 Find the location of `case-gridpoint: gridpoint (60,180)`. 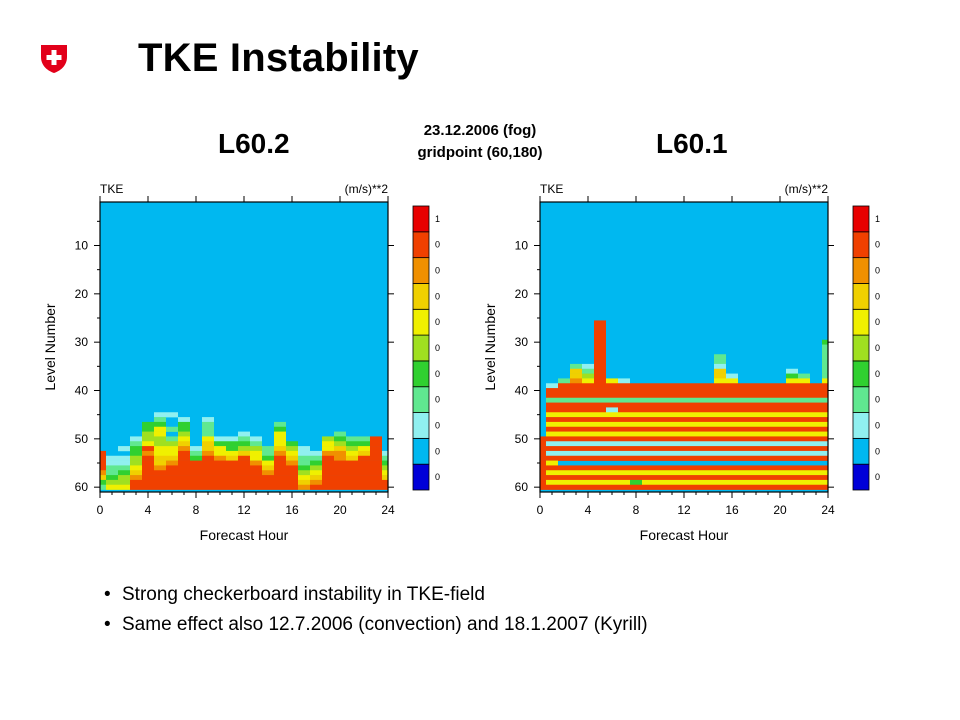

case-gridpoint: gridpoint (60,180) is located at coordinates (480, 152).